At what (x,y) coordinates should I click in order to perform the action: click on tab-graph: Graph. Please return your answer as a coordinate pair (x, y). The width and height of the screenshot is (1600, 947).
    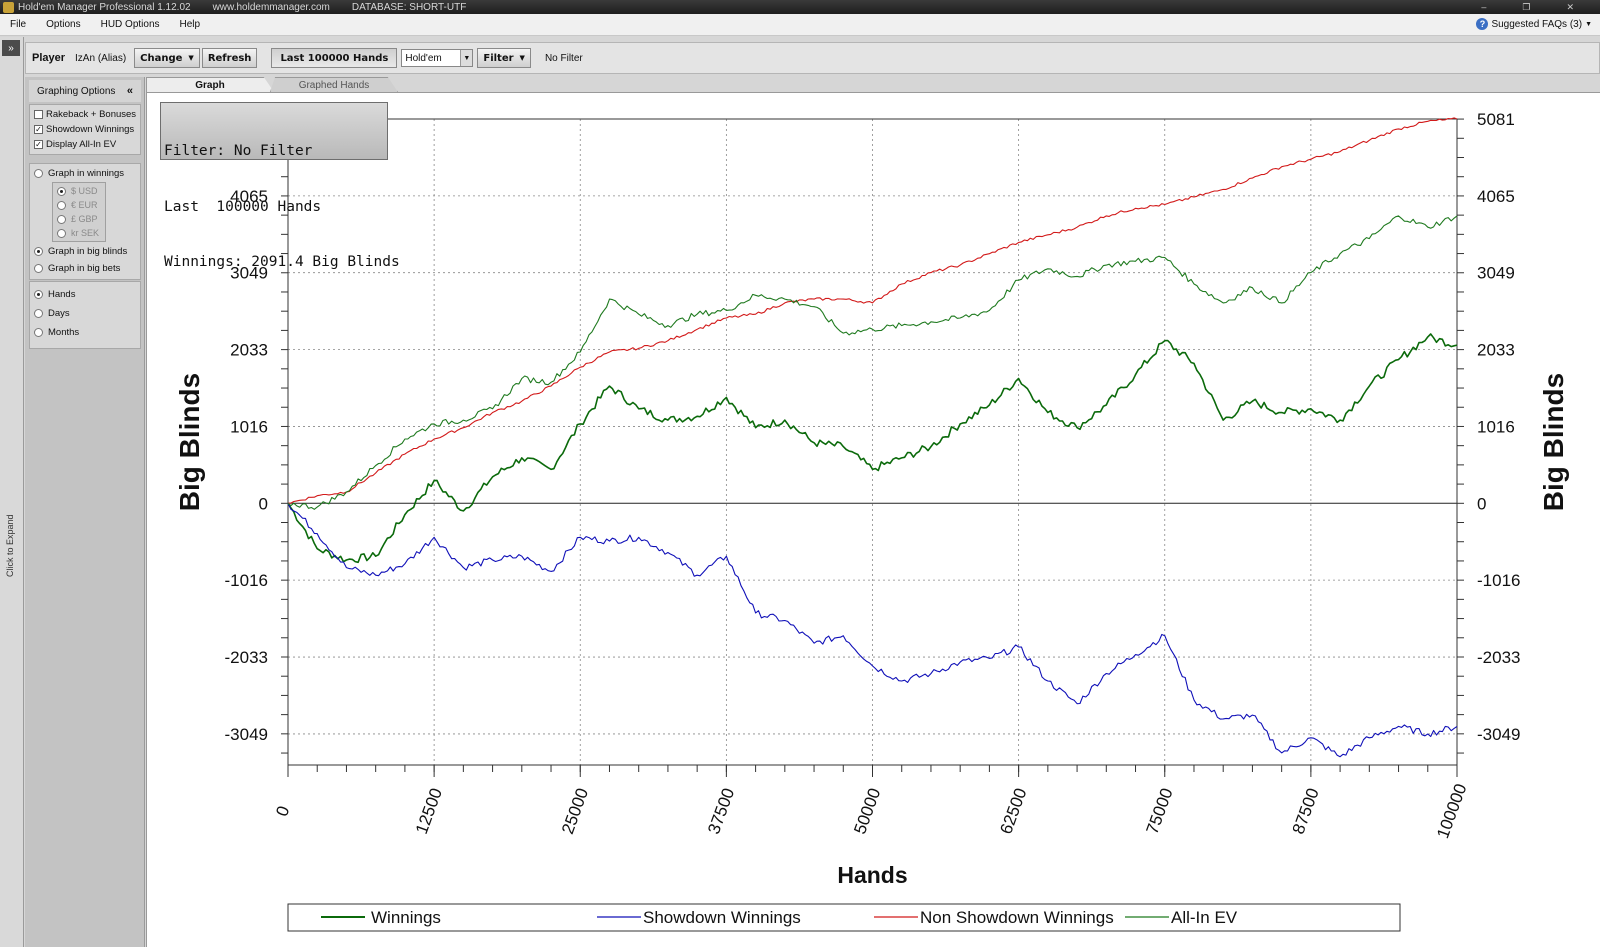
    Looking at the image, I should click on (210, 84).